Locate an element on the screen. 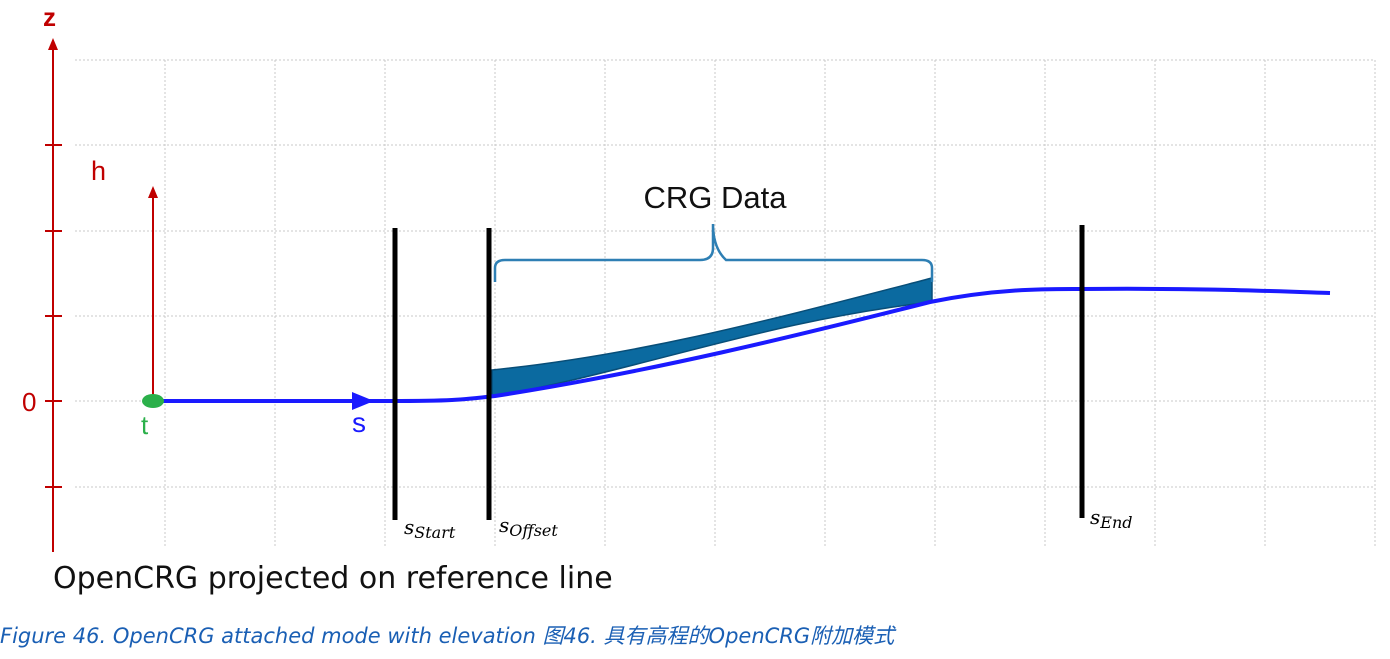 The image size is (1390, 659). s-start-label: sStart is located at coordinates (430, 528).